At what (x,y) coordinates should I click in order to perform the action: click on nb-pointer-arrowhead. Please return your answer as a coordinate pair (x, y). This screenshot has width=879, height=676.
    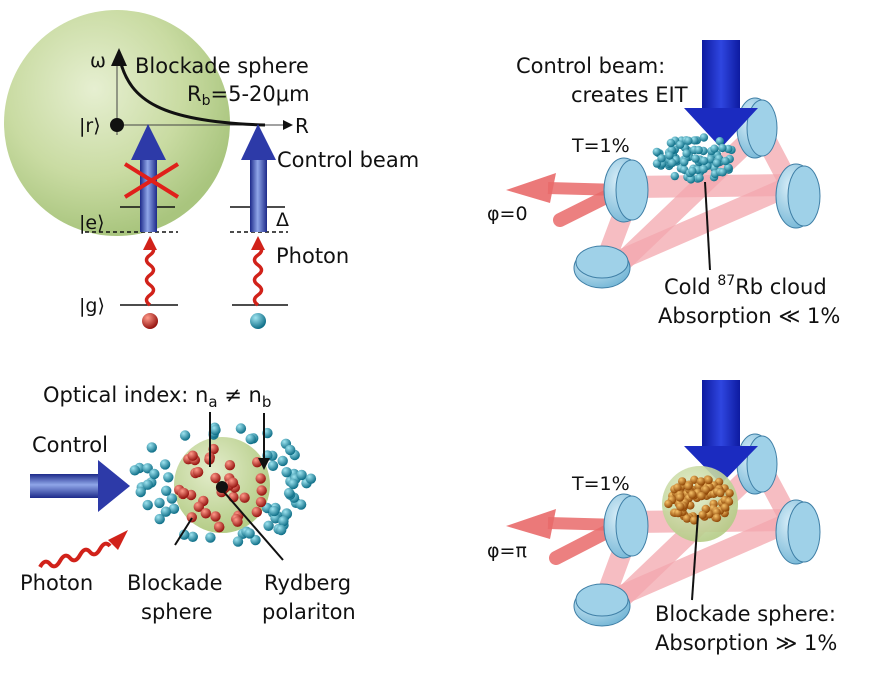
    Looking at the image, I should click on (264, 464).